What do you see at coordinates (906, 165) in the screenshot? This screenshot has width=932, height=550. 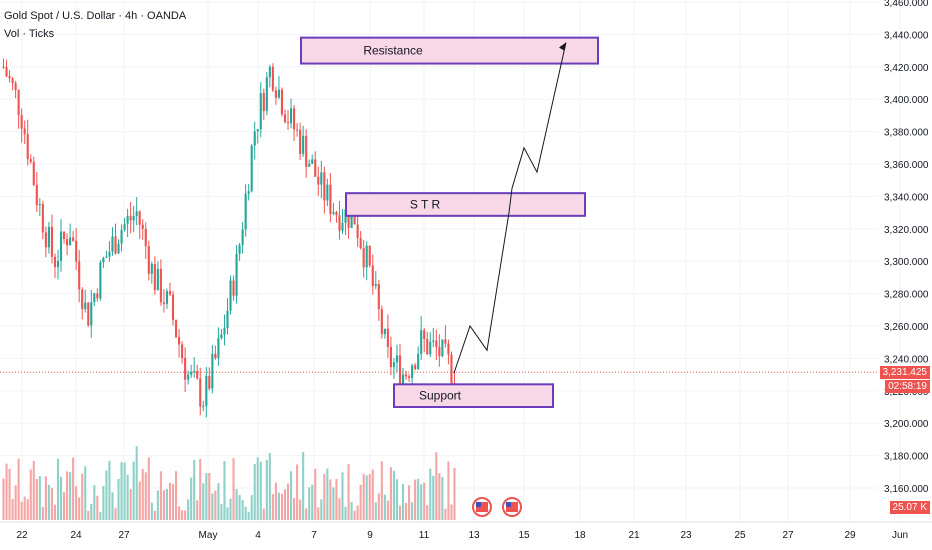 I see `price-tick-label: 3,360.000` at bounding box center [906, 165].